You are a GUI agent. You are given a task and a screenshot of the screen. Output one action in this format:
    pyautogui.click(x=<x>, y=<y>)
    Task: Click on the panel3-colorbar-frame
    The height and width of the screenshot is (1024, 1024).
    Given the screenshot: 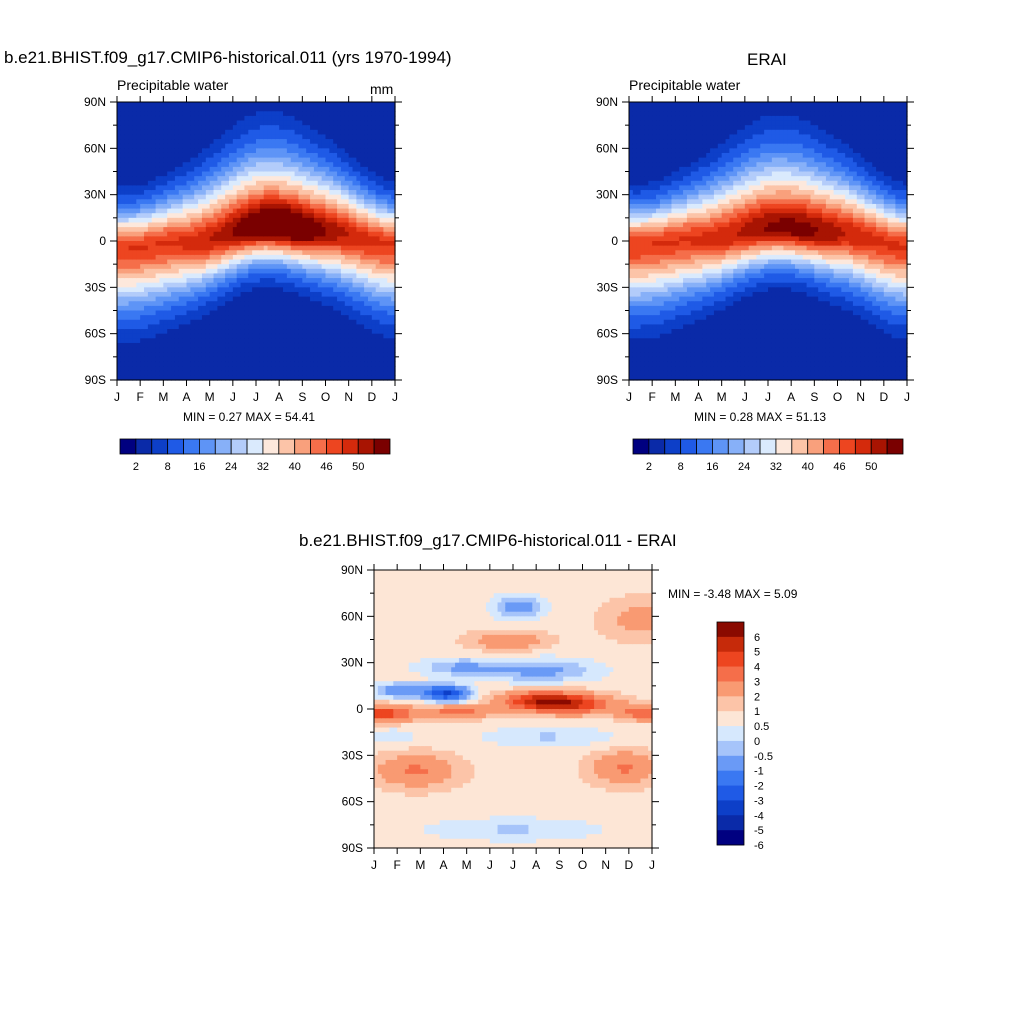 What is the action you would take?
    pyautogui.click(x=730, y=733)
    